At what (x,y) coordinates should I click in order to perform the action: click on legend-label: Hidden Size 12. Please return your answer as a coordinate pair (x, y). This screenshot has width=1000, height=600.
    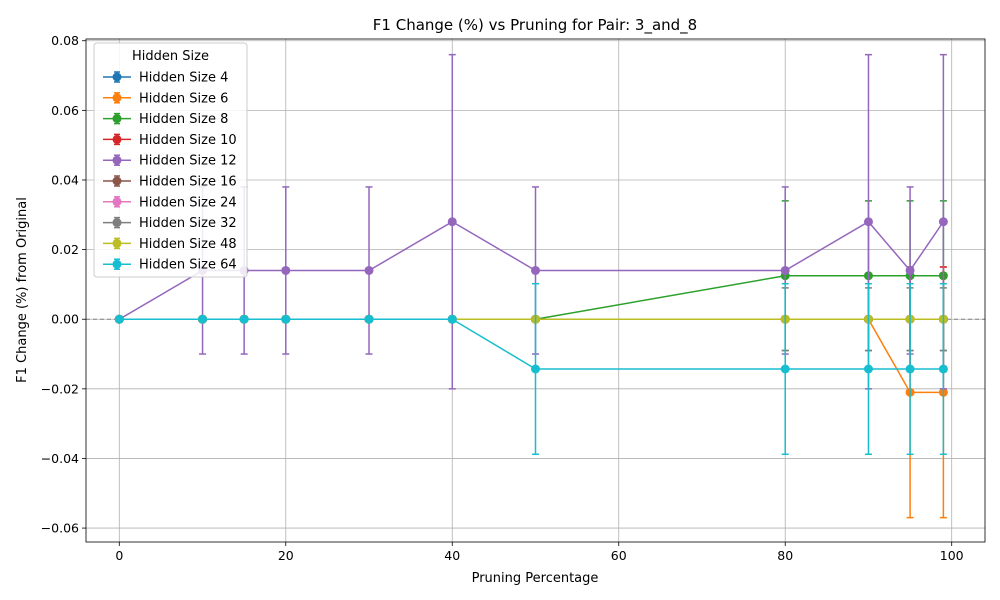
    Looking at the image, I should click on (188, 161).